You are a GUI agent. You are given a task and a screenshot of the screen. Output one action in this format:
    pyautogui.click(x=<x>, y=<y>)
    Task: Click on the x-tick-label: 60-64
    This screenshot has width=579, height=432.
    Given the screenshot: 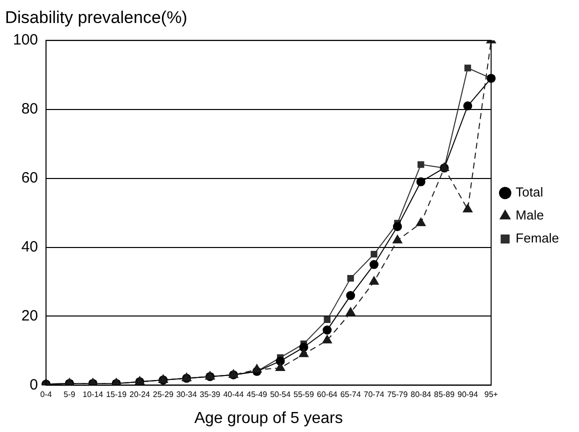 What is the action you would take?
    pyautogui.click(x=327, y=395)
    